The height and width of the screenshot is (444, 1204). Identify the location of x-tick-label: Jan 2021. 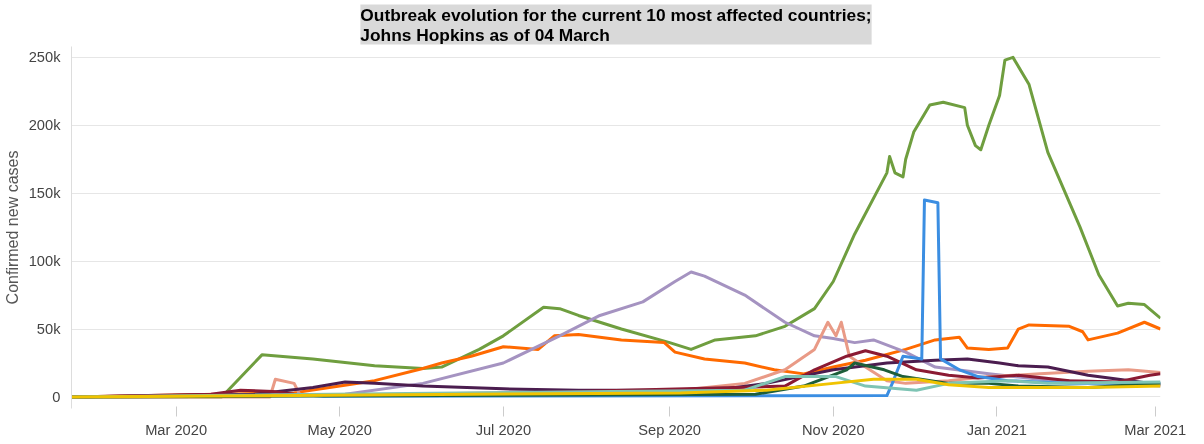
(997, 429).